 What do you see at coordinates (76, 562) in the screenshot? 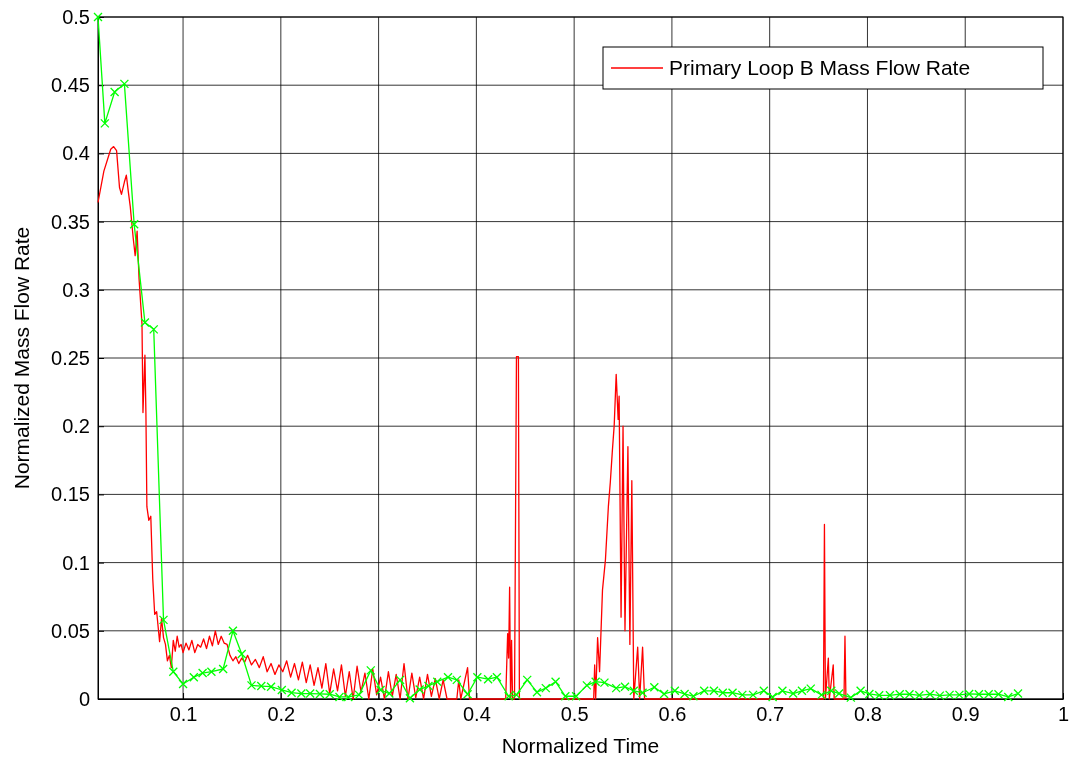
I see `y-tick-label: 0.1` at bounding box center [76, 562].